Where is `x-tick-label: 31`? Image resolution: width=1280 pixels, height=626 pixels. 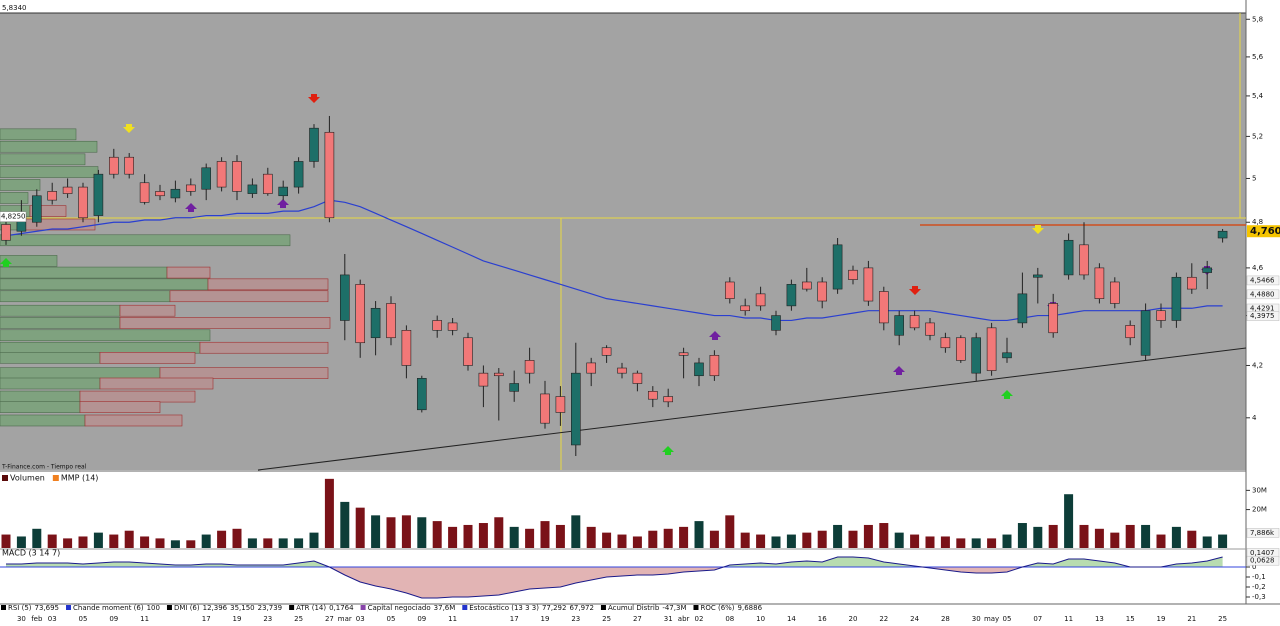
x-tick-label: 31 is located at coordinates (668, 619).